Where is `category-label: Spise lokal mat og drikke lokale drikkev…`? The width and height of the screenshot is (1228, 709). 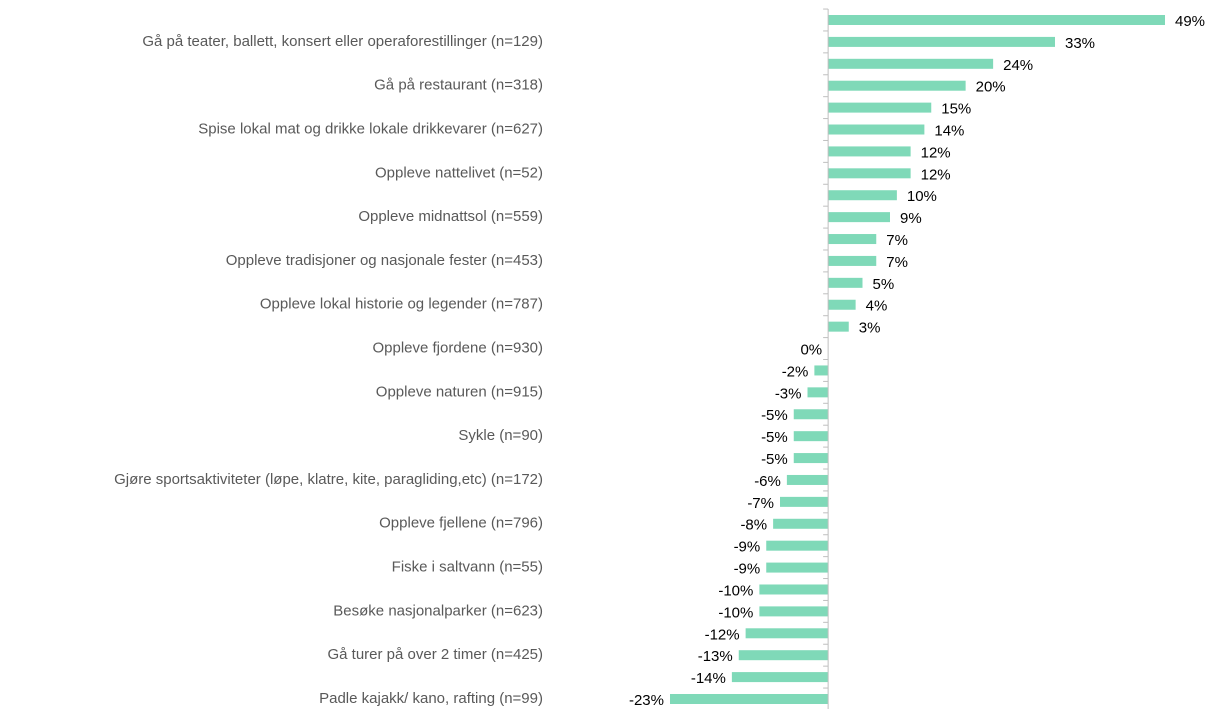 category-label: Spise lokal mat og drikke lokale drikkev… is located at coordinates (370, 128).